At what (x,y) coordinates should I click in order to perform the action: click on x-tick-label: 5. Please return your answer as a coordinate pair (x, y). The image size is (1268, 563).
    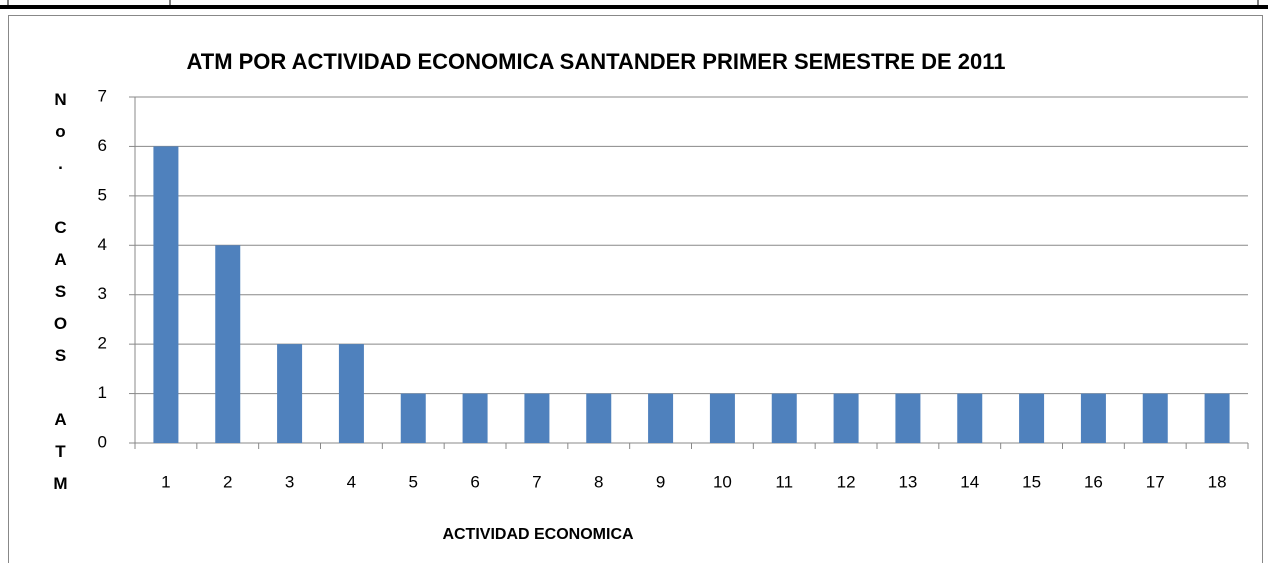
    Looking at the image, I should click on (413, 481).